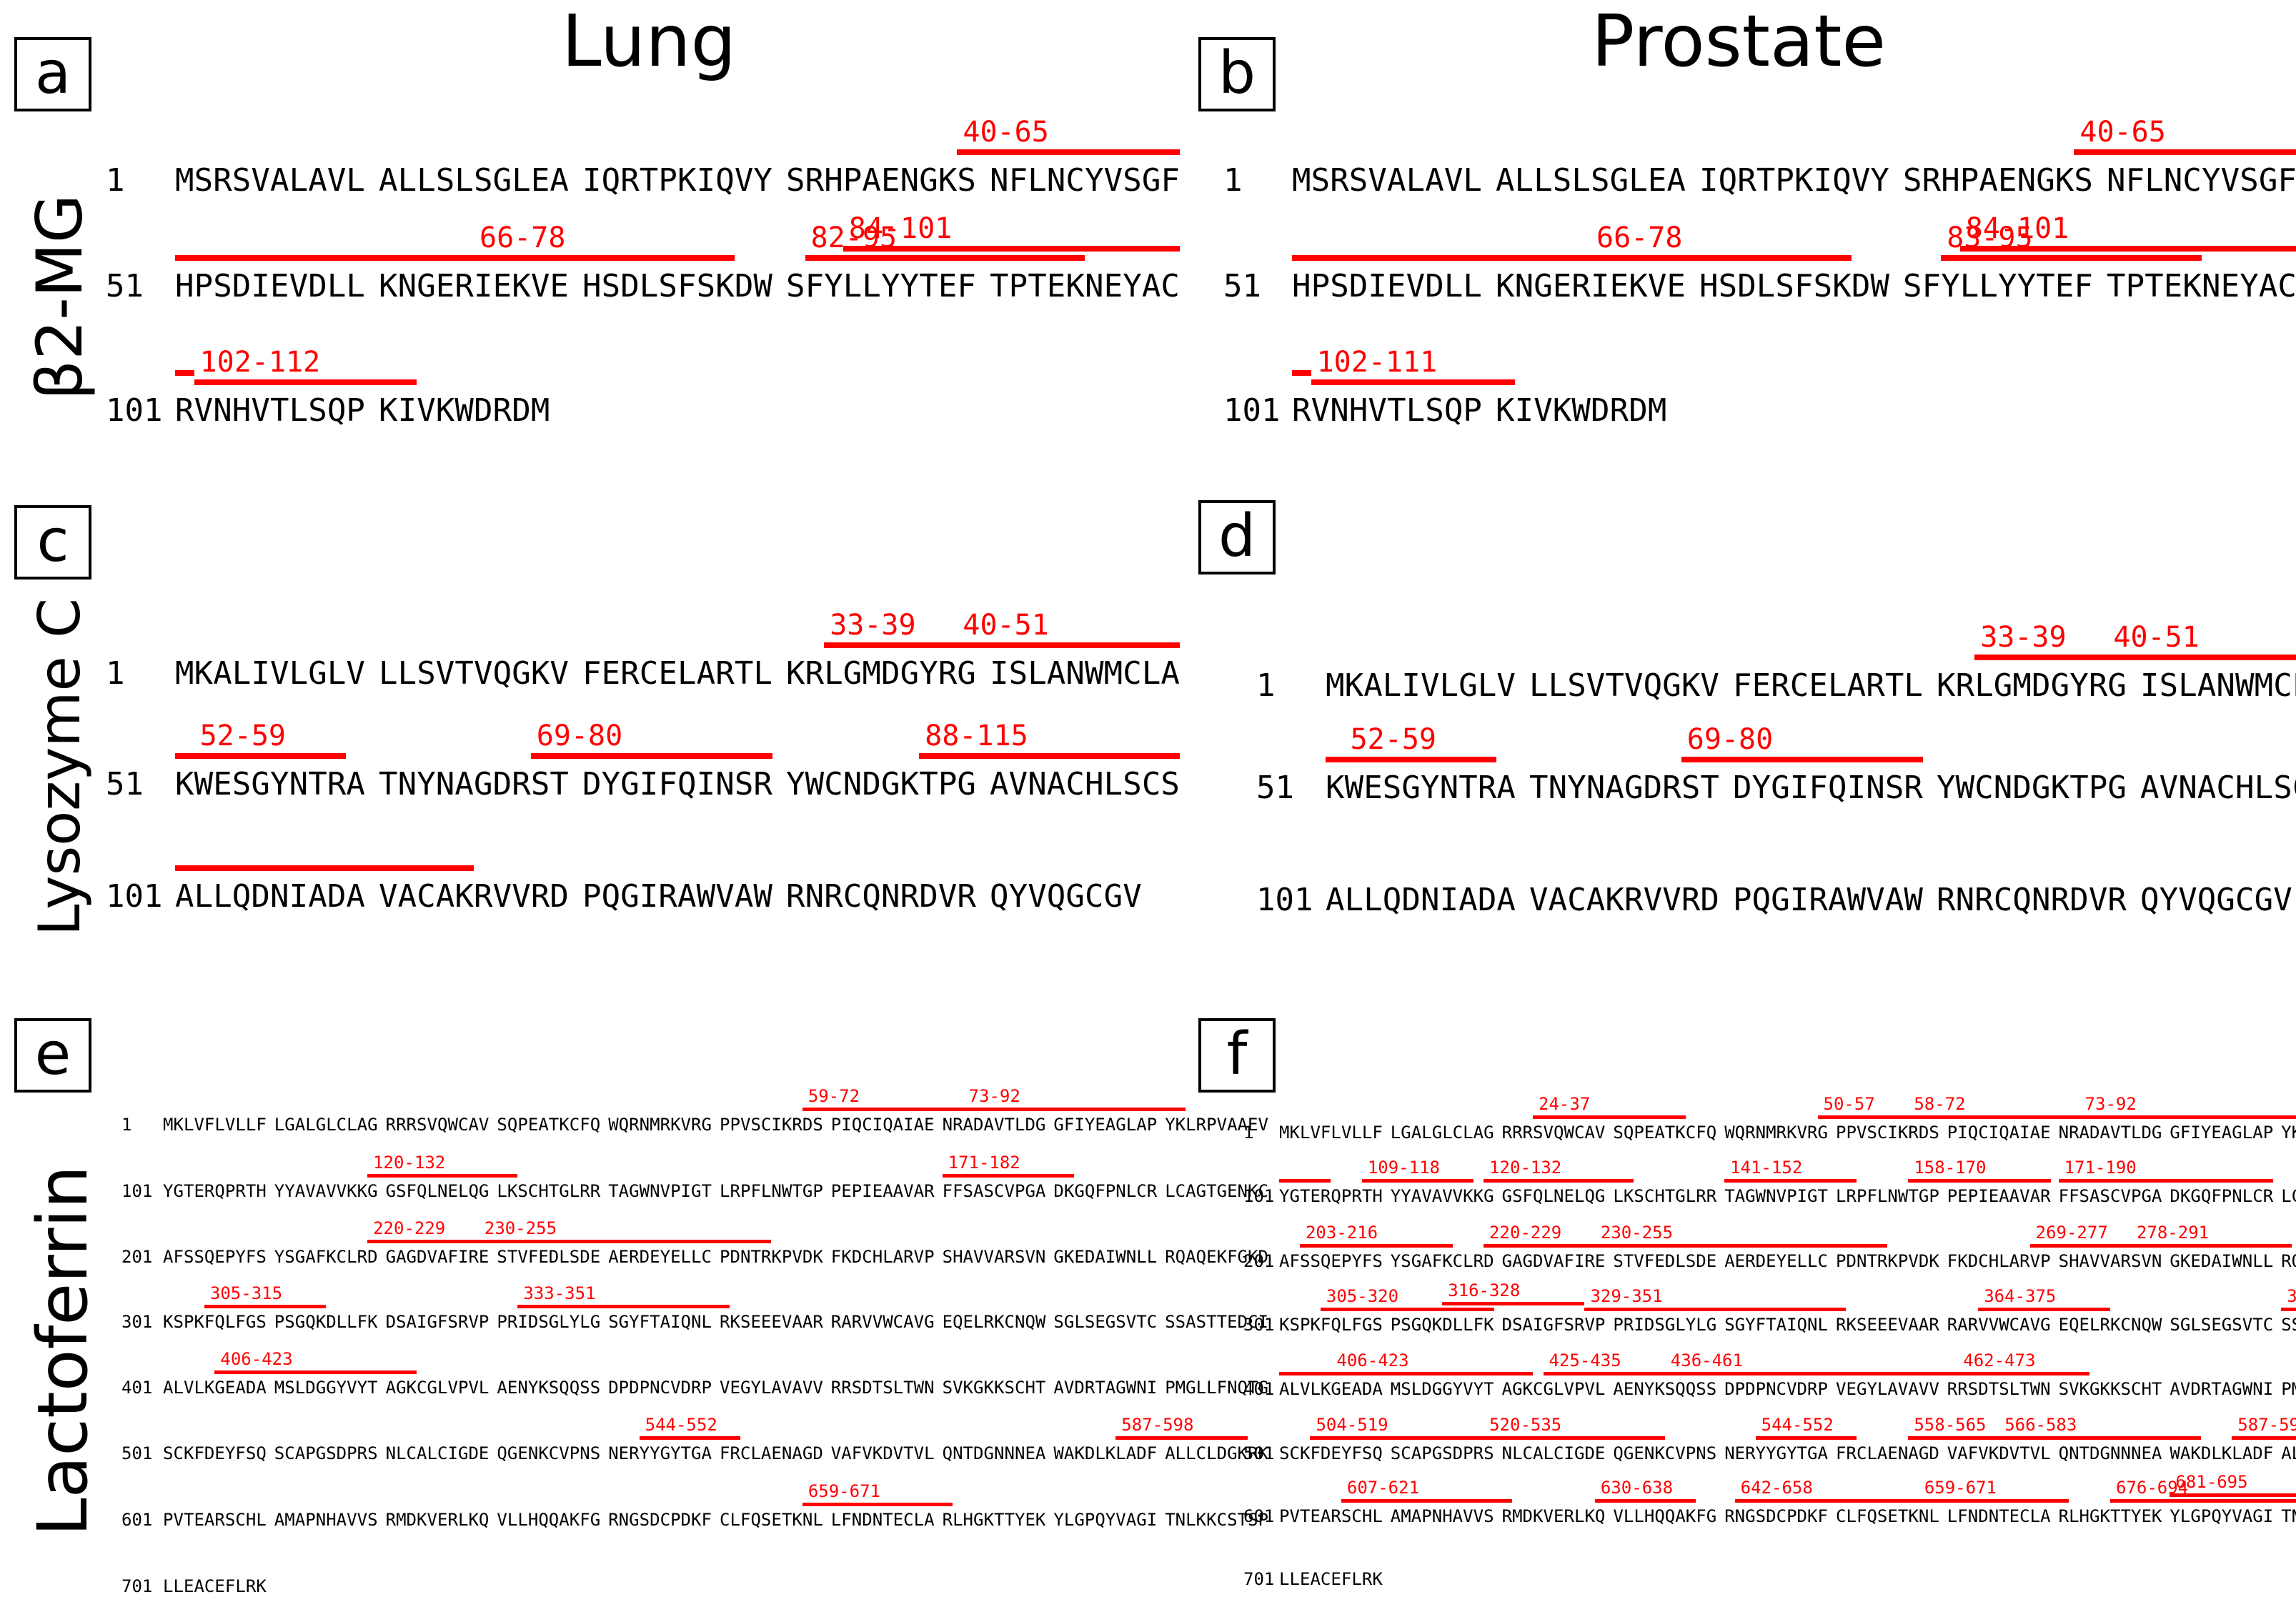 The width and height of the screenshot is (2296, 1622). What do you see at coordinates (1640, 237) in the screenshot?
I see `peptide-range-label: 66-78` at bounding box center [1640, 237].